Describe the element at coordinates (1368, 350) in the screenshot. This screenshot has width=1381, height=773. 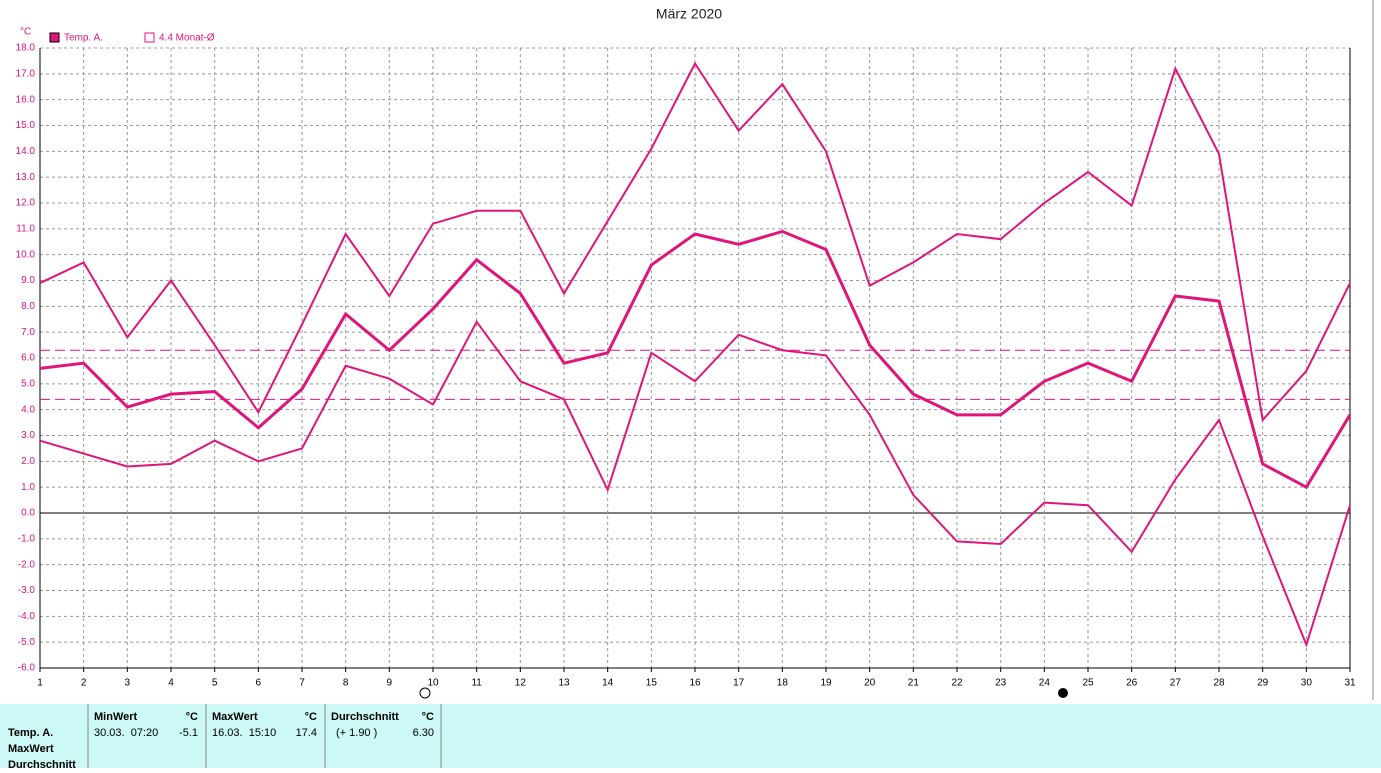
I see `side-panel` at that location.